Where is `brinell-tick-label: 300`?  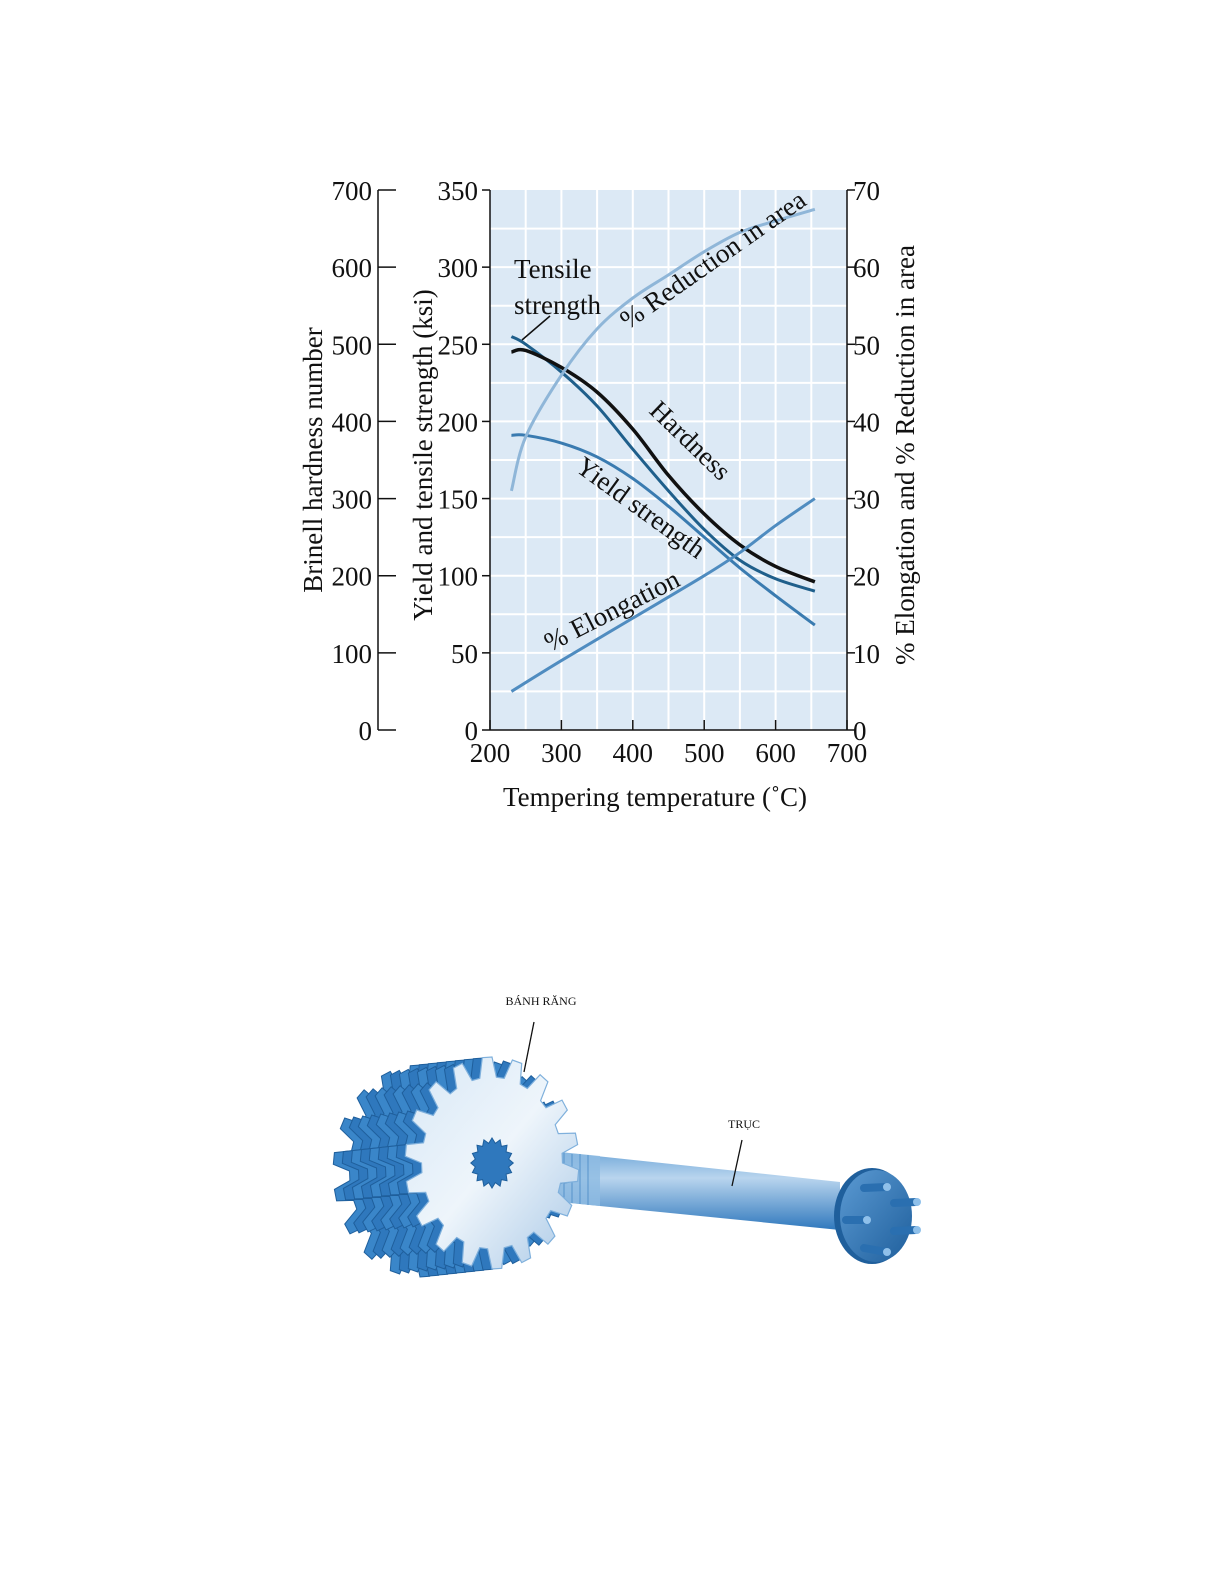 brinell-tick-label: 300 is located at coordinates (352, 500).